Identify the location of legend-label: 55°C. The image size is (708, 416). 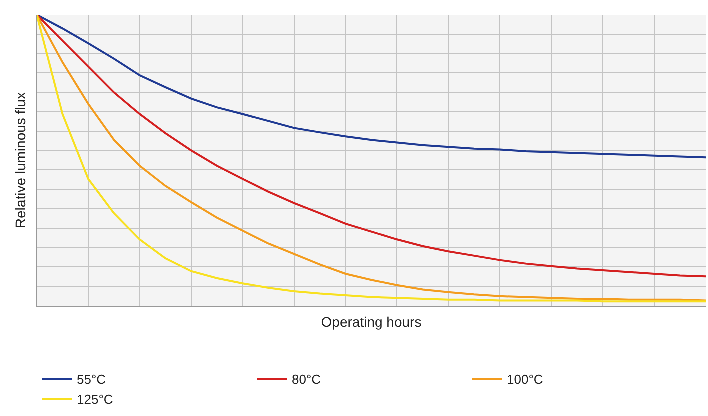
(91, 380).